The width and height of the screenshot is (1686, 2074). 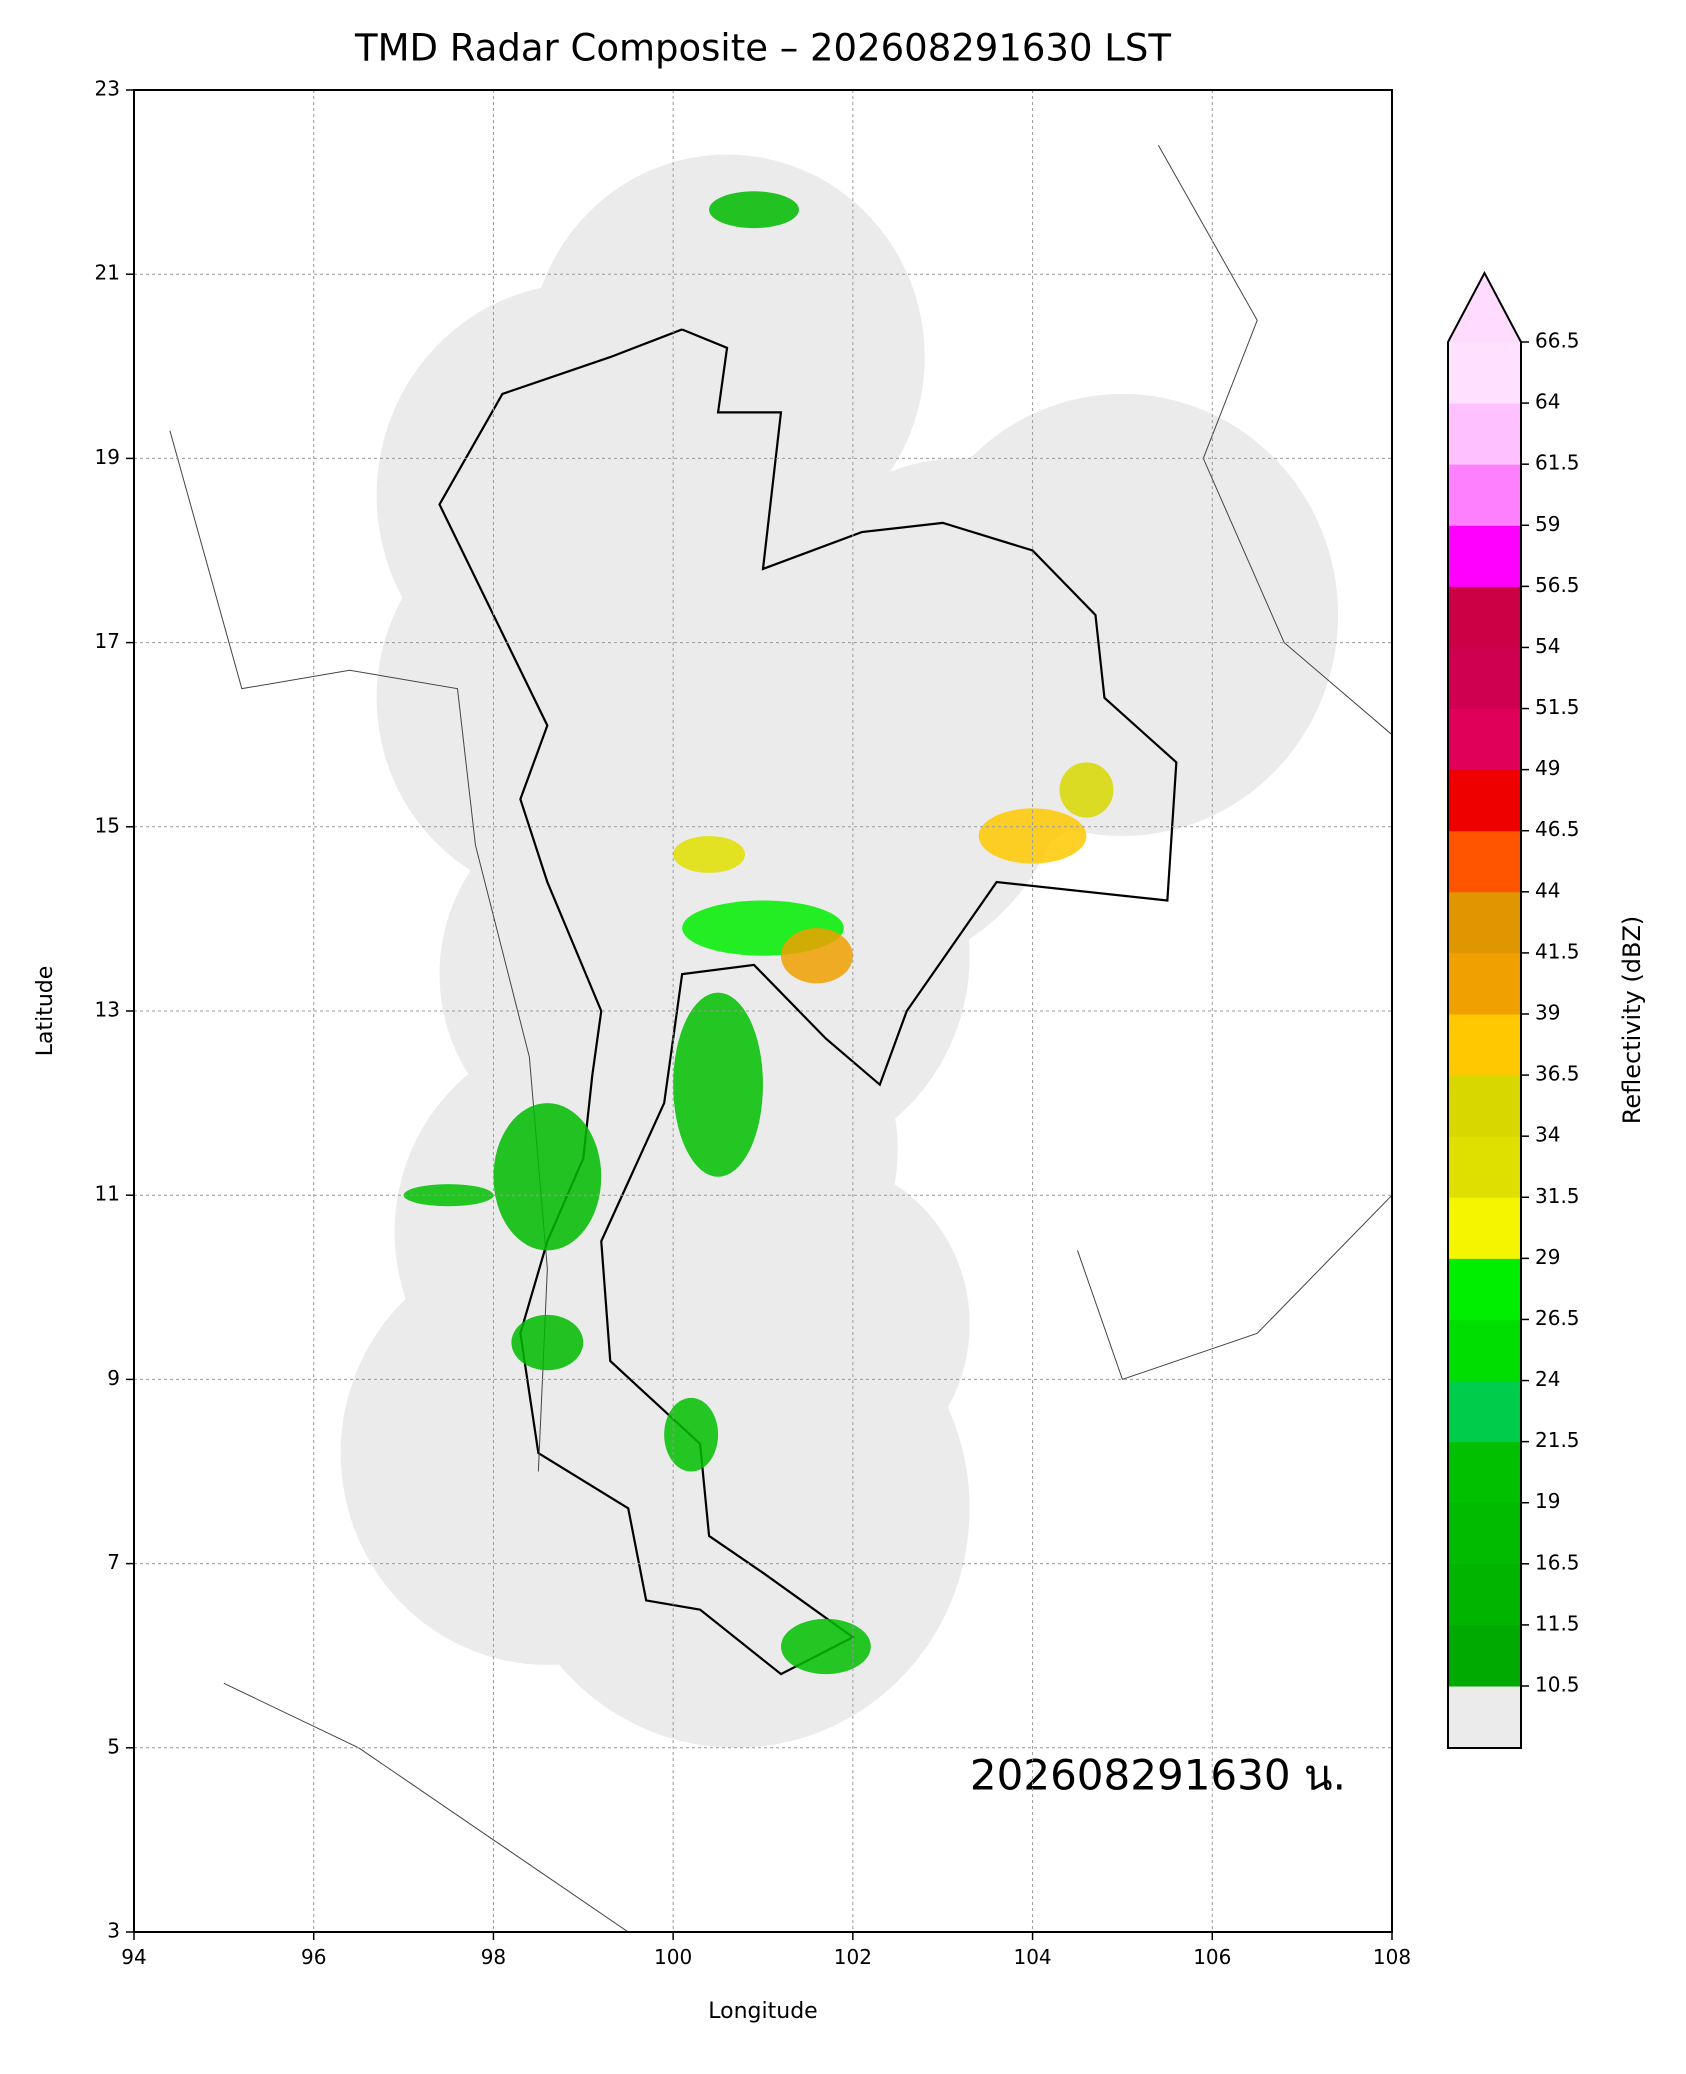 I want to click on x-tick-label: 108, so click(x=1392, y=1957).